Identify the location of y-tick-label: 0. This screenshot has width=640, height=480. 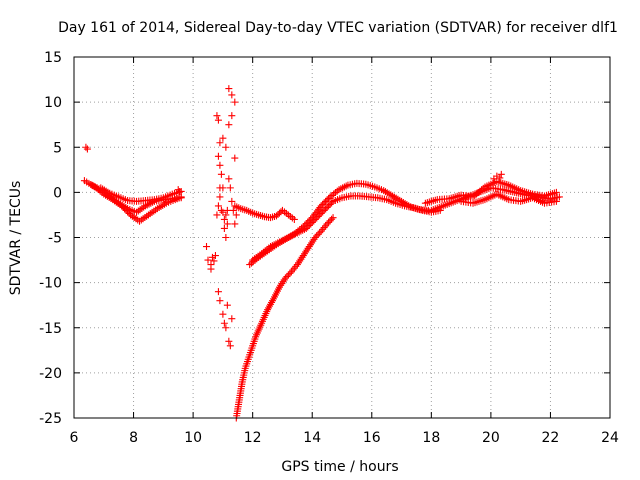
(57, 193).